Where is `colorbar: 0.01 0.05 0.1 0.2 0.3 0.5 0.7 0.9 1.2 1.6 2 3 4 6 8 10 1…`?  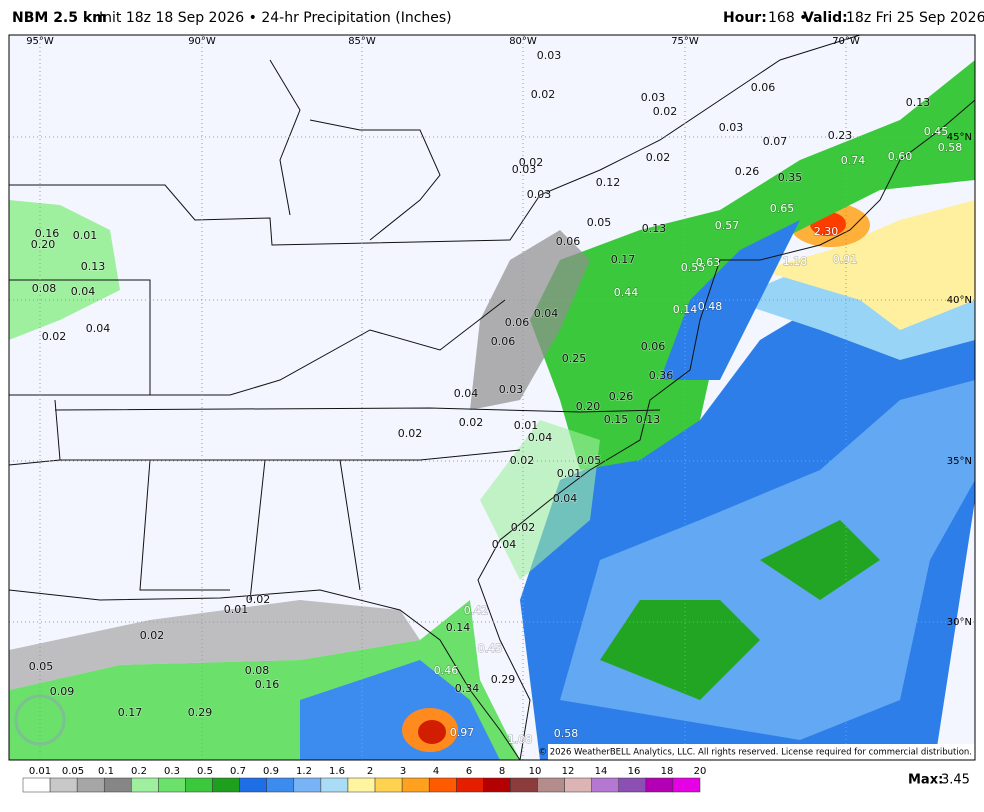 colorbar: 0.01 0.05 0.1 0.2 0.3 0.5 0.7 0.9 1.2 1.6 2 3 4 6 8 10 1… is located at coordinates (364, 779).